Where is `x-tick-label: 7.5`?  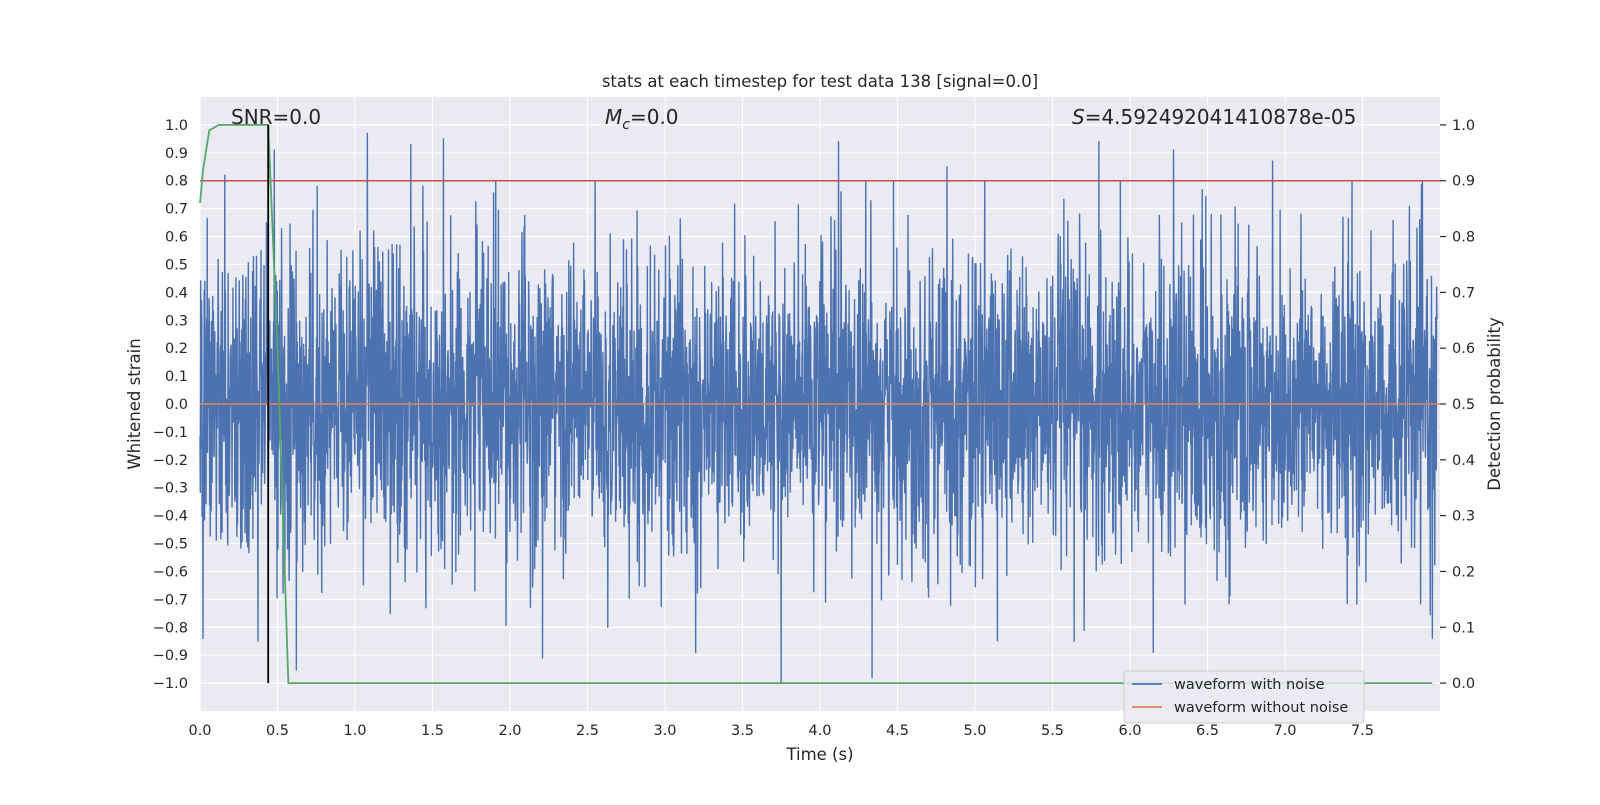 x-tick-label: 7.5 is located at coordinates (1362, 731).